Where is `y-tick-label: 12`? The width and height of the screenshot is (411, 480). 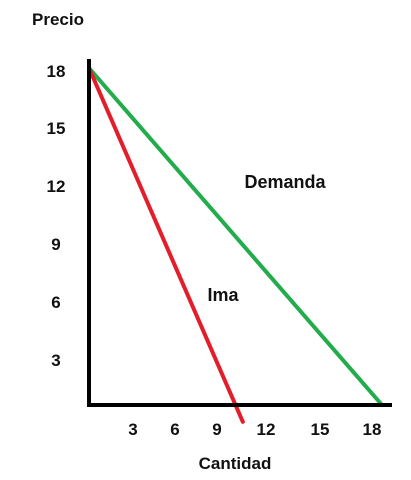 y-tick-label: 12 is located at coordinates (56, 186).